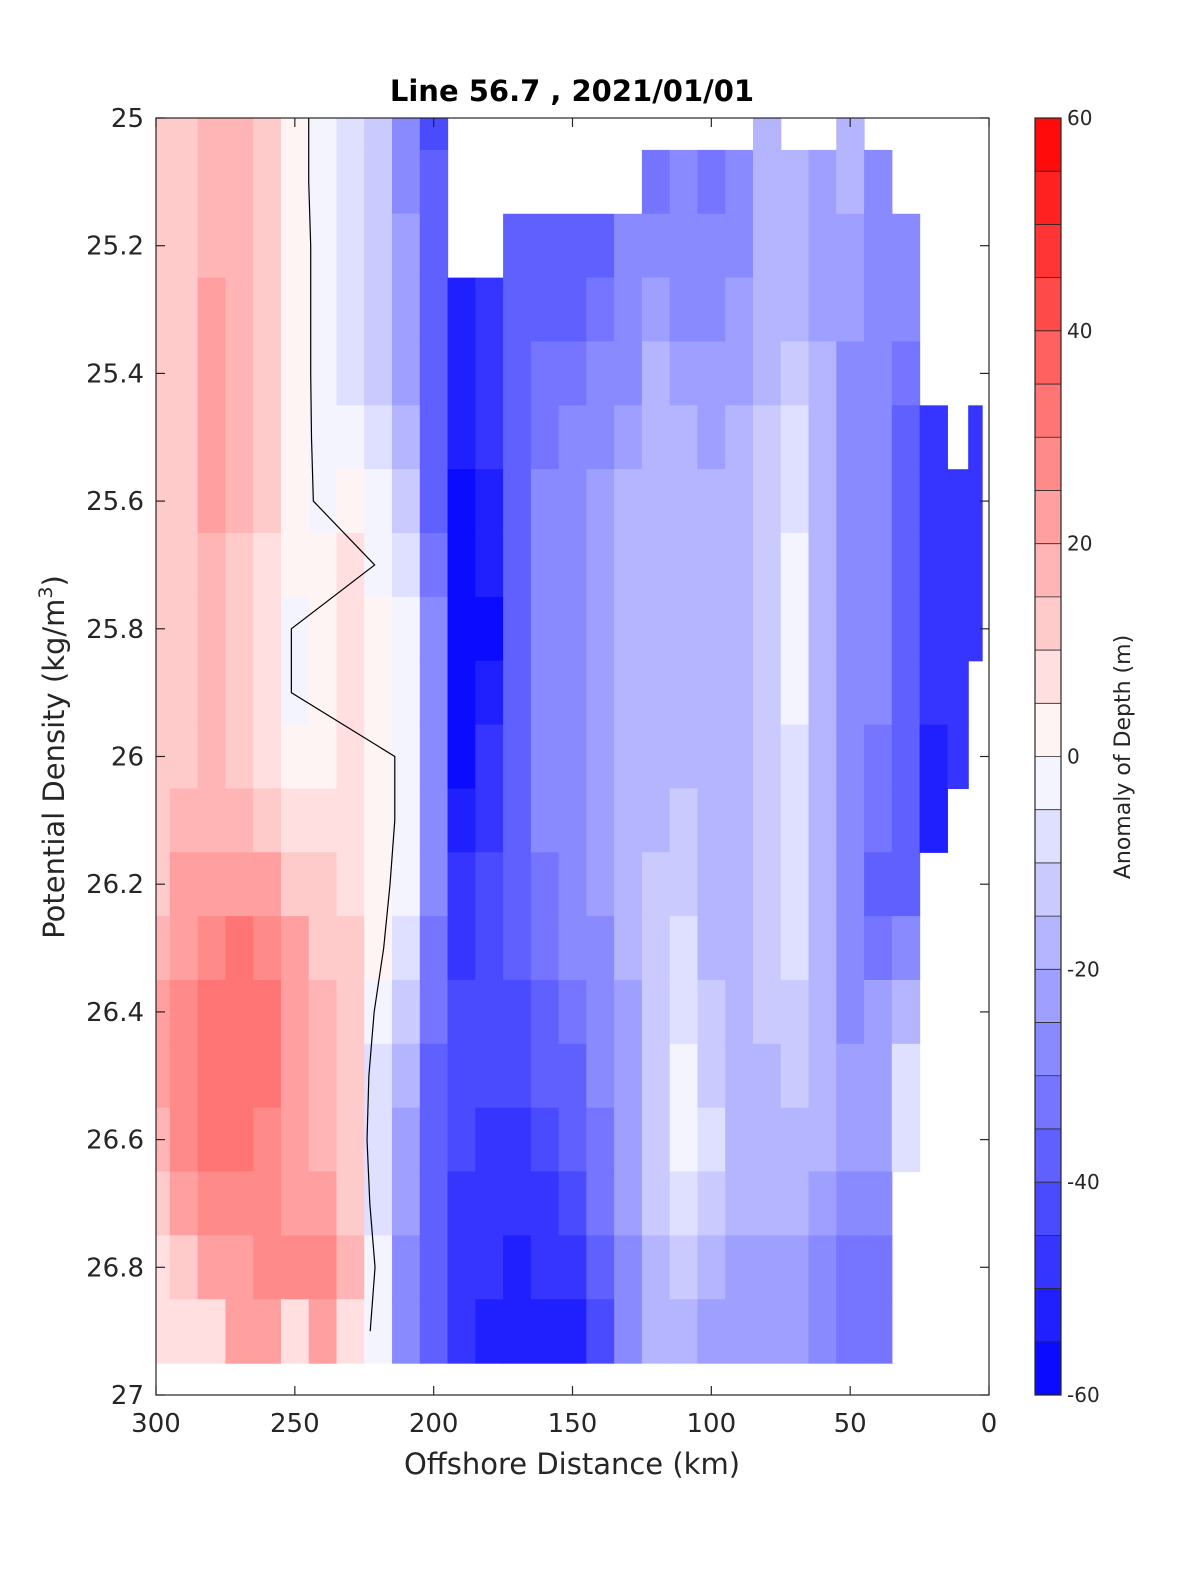 Image resolution: width=1200 pixels, height=1575 pixels. I want to click on y-tick-label: 26.6, so click(115, 1141).